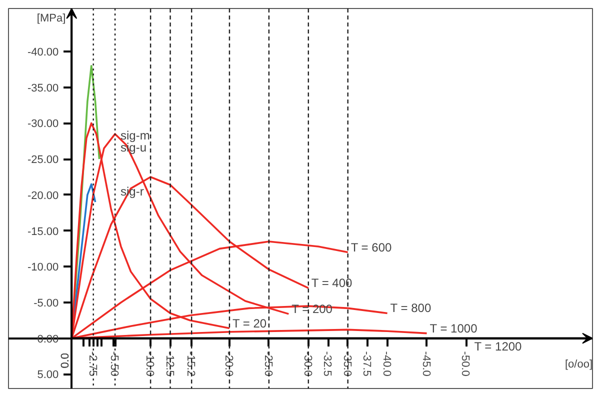 The height and width of the screenshot is (407, 610). Describe the element at coordinates (169, 363) in the screenshot. I see `x-tick-label: -12.5` at that location.